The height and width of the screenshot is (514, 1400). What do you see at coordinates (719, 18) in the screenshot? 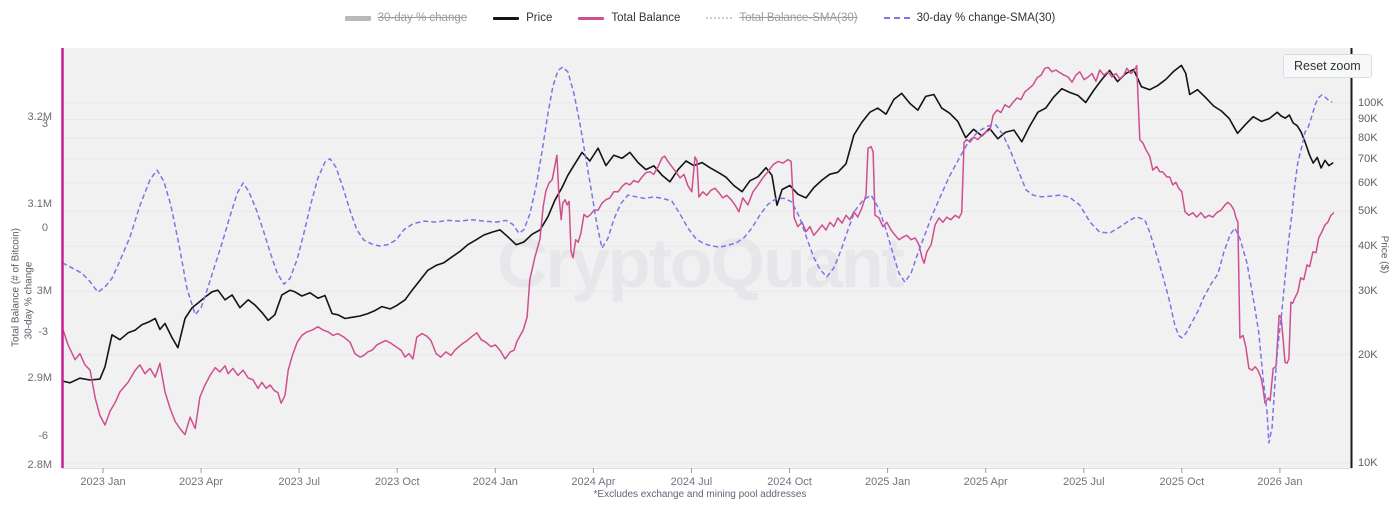
I see `legend-swatch-total-balance-sma` at bounding box center [719, 18].